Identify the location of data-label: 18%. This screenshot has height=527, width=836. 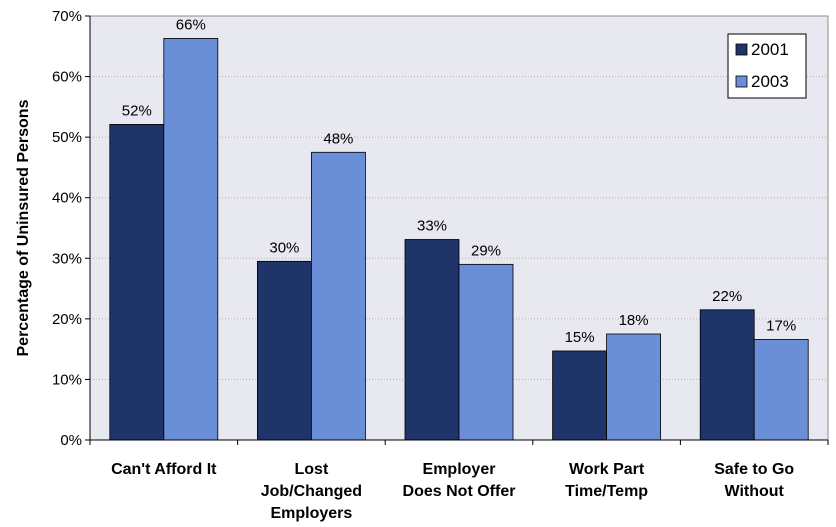
(634, 320).